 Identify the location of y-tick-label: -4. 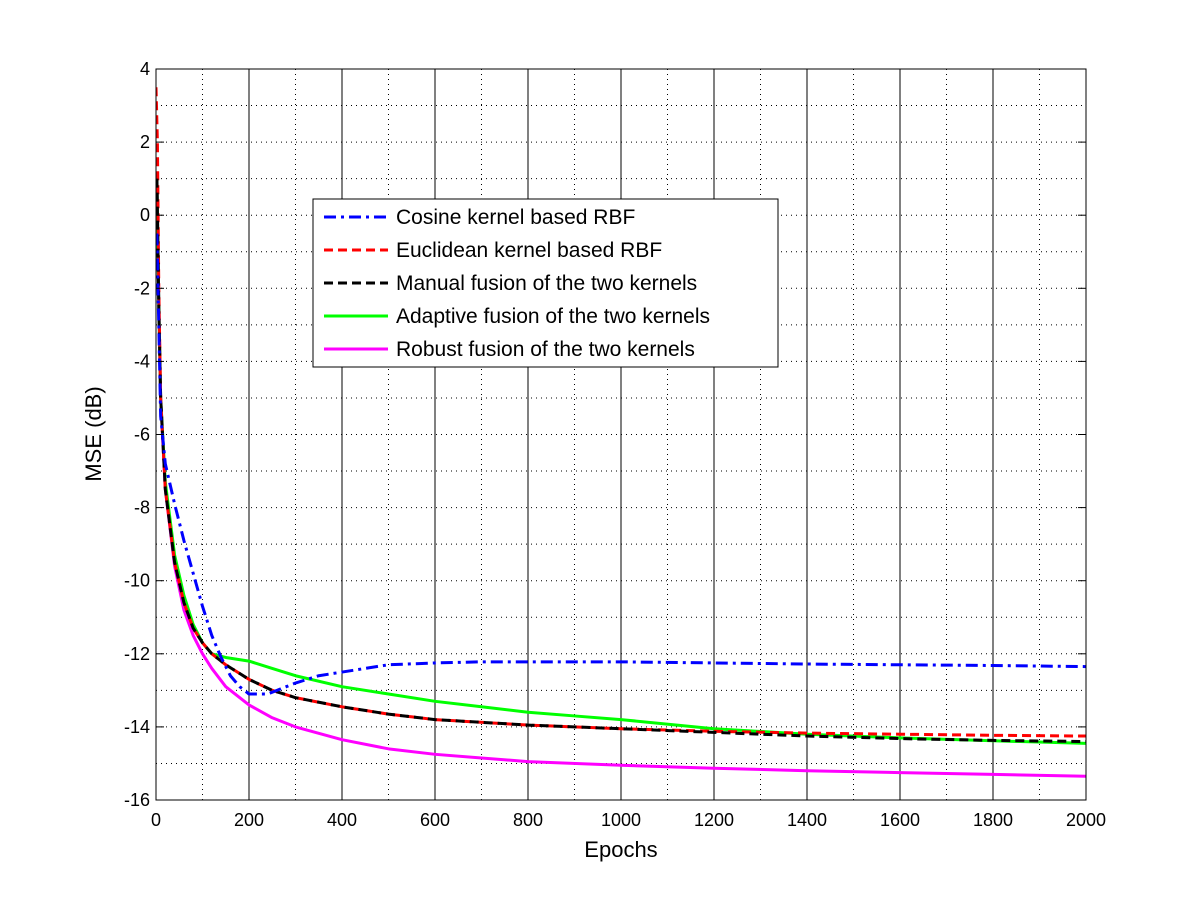
(142, 361).